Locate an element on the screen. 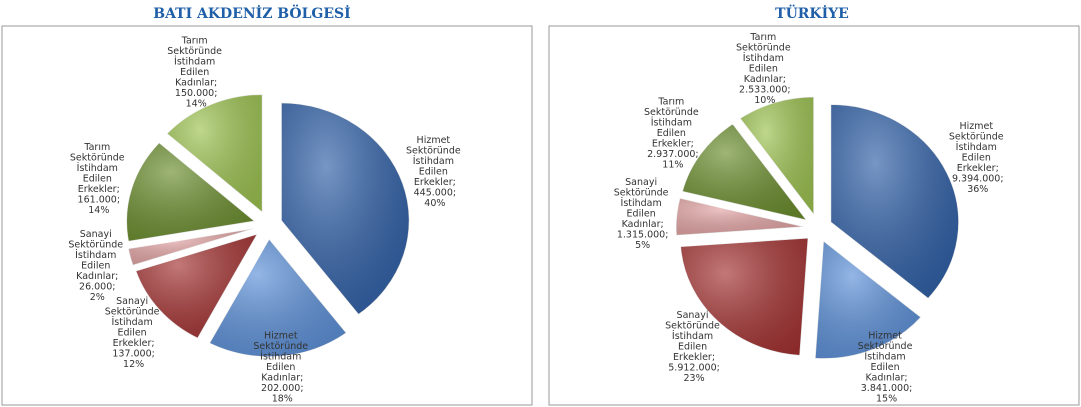 The height and width of the screenshot is (407, 1081). data-label-value: 2.937.000; is located at coordinates (673, 154).